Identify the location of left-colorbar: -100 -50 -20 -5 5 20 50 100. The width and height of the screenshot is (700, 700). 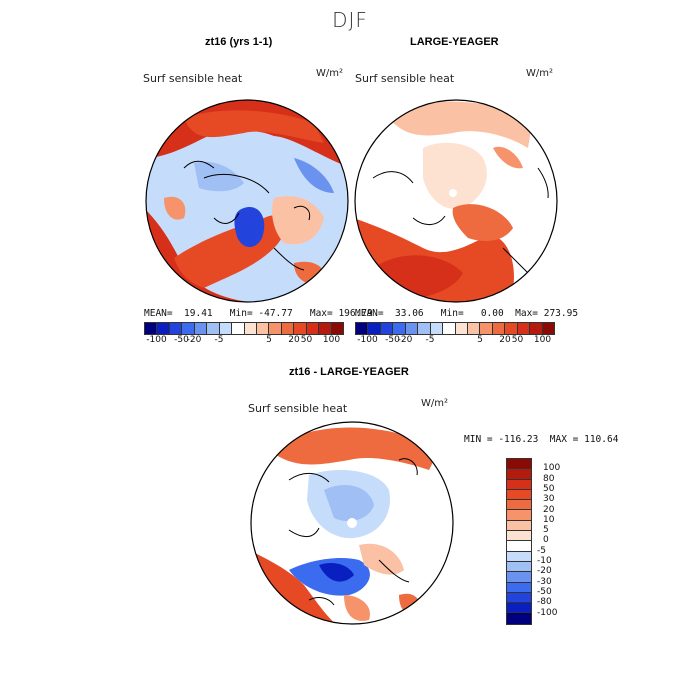
(244, 334).